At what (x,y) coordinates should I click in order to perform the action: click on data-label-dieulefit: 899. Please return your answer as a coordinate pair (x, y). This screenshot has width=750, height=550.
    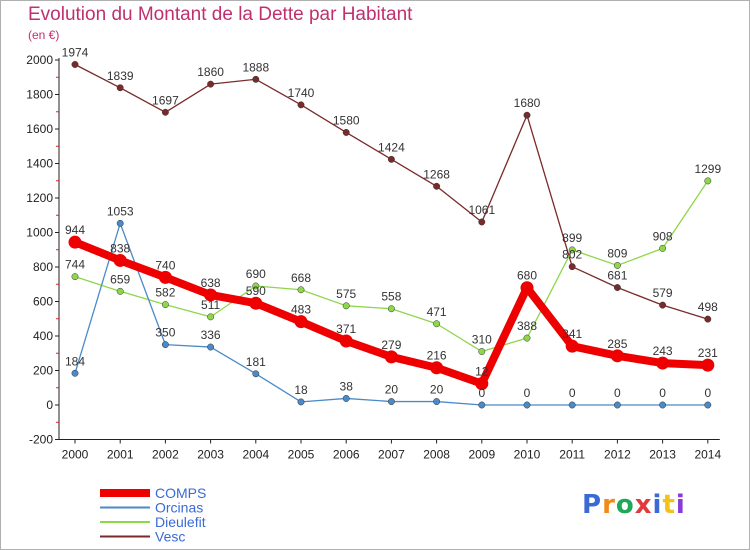
    Looking at the image, I should click on (572, 238).